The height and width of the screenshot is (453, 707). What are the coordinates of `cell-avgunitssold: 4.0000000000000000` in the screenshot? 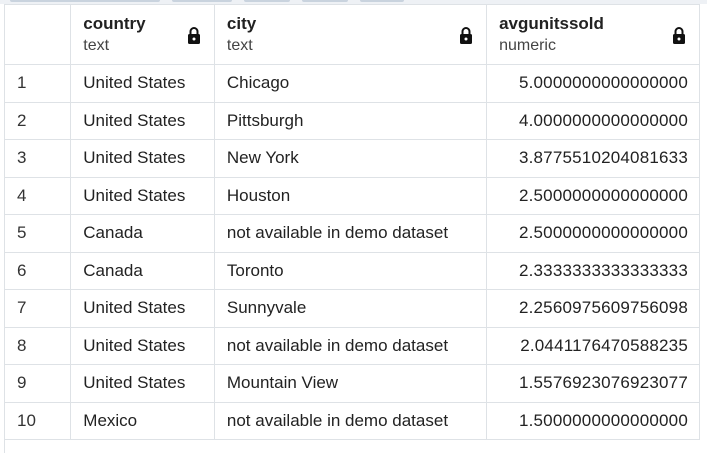 It's located at (593, 120).